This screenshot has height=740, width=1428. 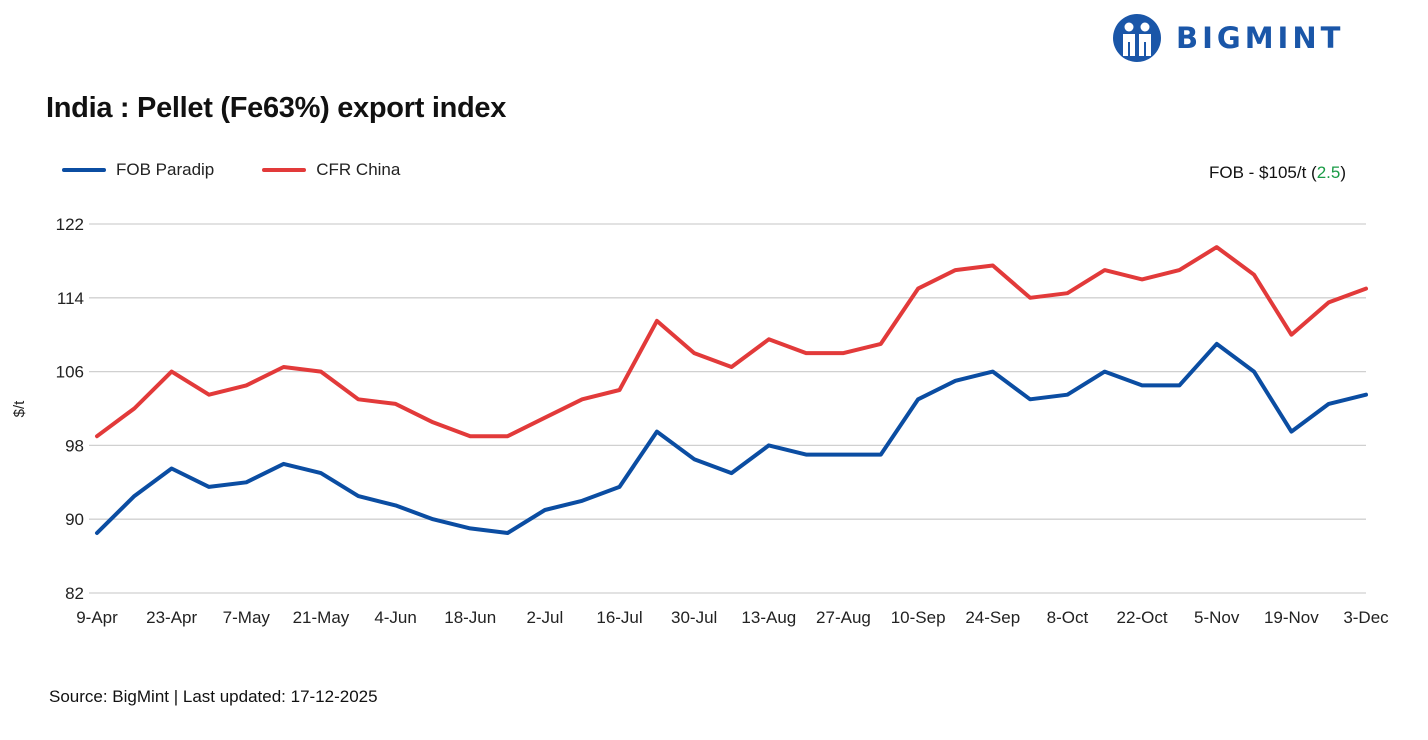 What do you see at coordinates (84, 170) in the screenshot?
I see `legend-swatch-fob-paradip` at bounding box center [84, 170].